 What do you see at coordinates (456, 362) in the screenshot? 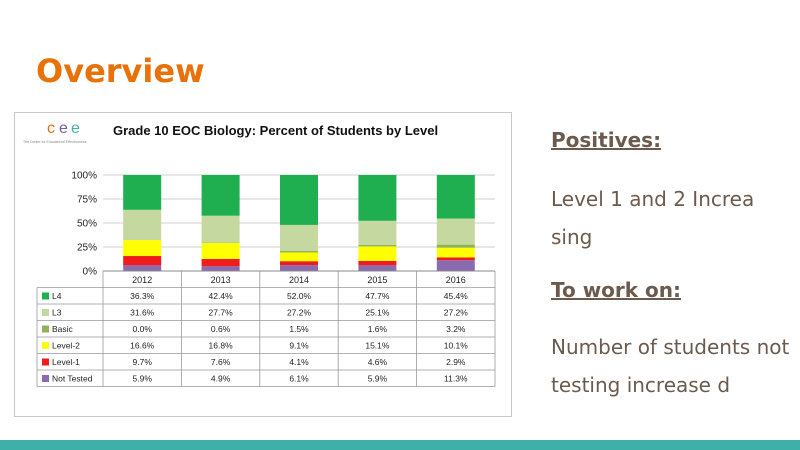
I see `data-label: 2.9%` at bounding box center [456, 362].